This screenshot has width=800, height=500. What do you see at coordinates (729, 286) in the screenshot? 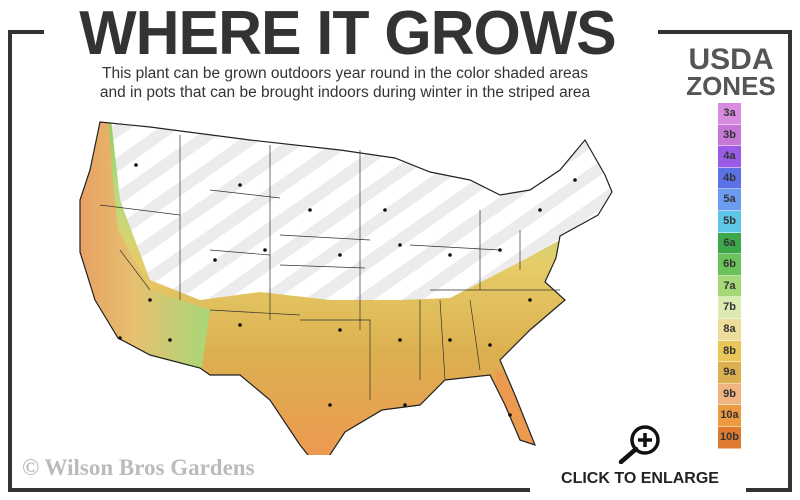
I see `legend-zone-7a: 7a` at bounding box center [729, 286].